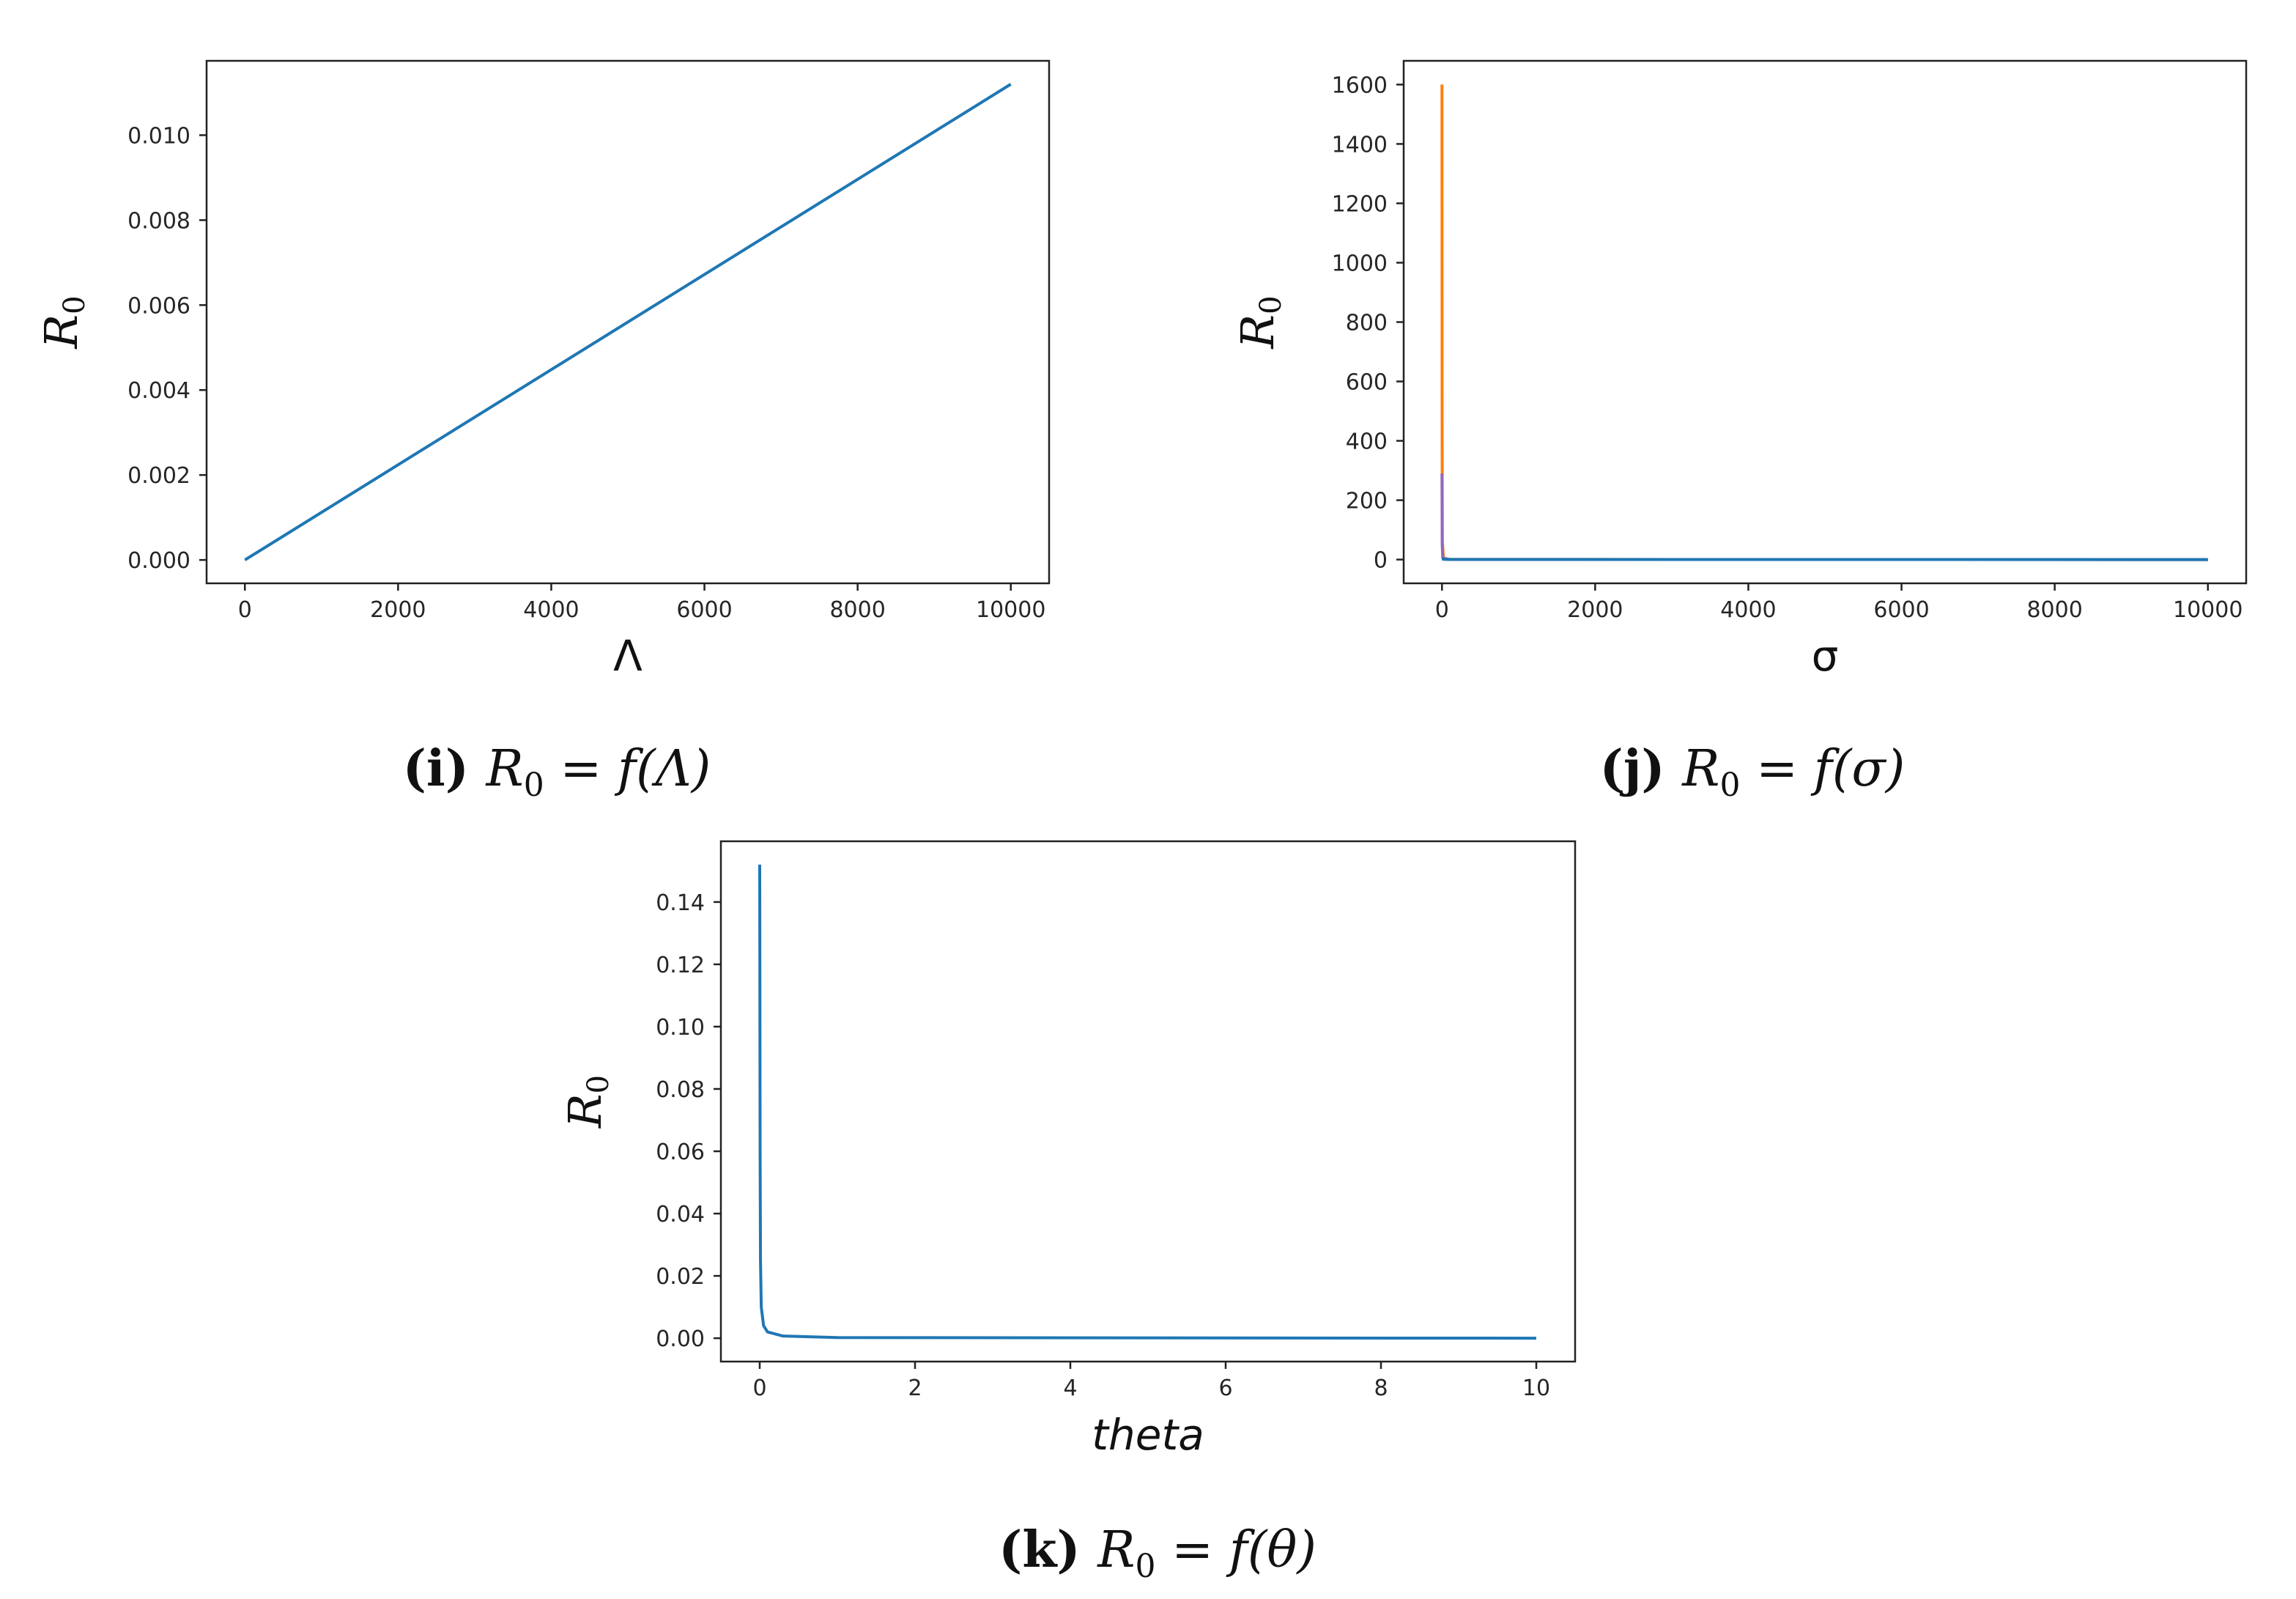 The width and height of the screenshot is (2296, 1599). Describe the element at coordinates (1367, 383) in the screenshot. I see `y-tick-label: 600` at that location.